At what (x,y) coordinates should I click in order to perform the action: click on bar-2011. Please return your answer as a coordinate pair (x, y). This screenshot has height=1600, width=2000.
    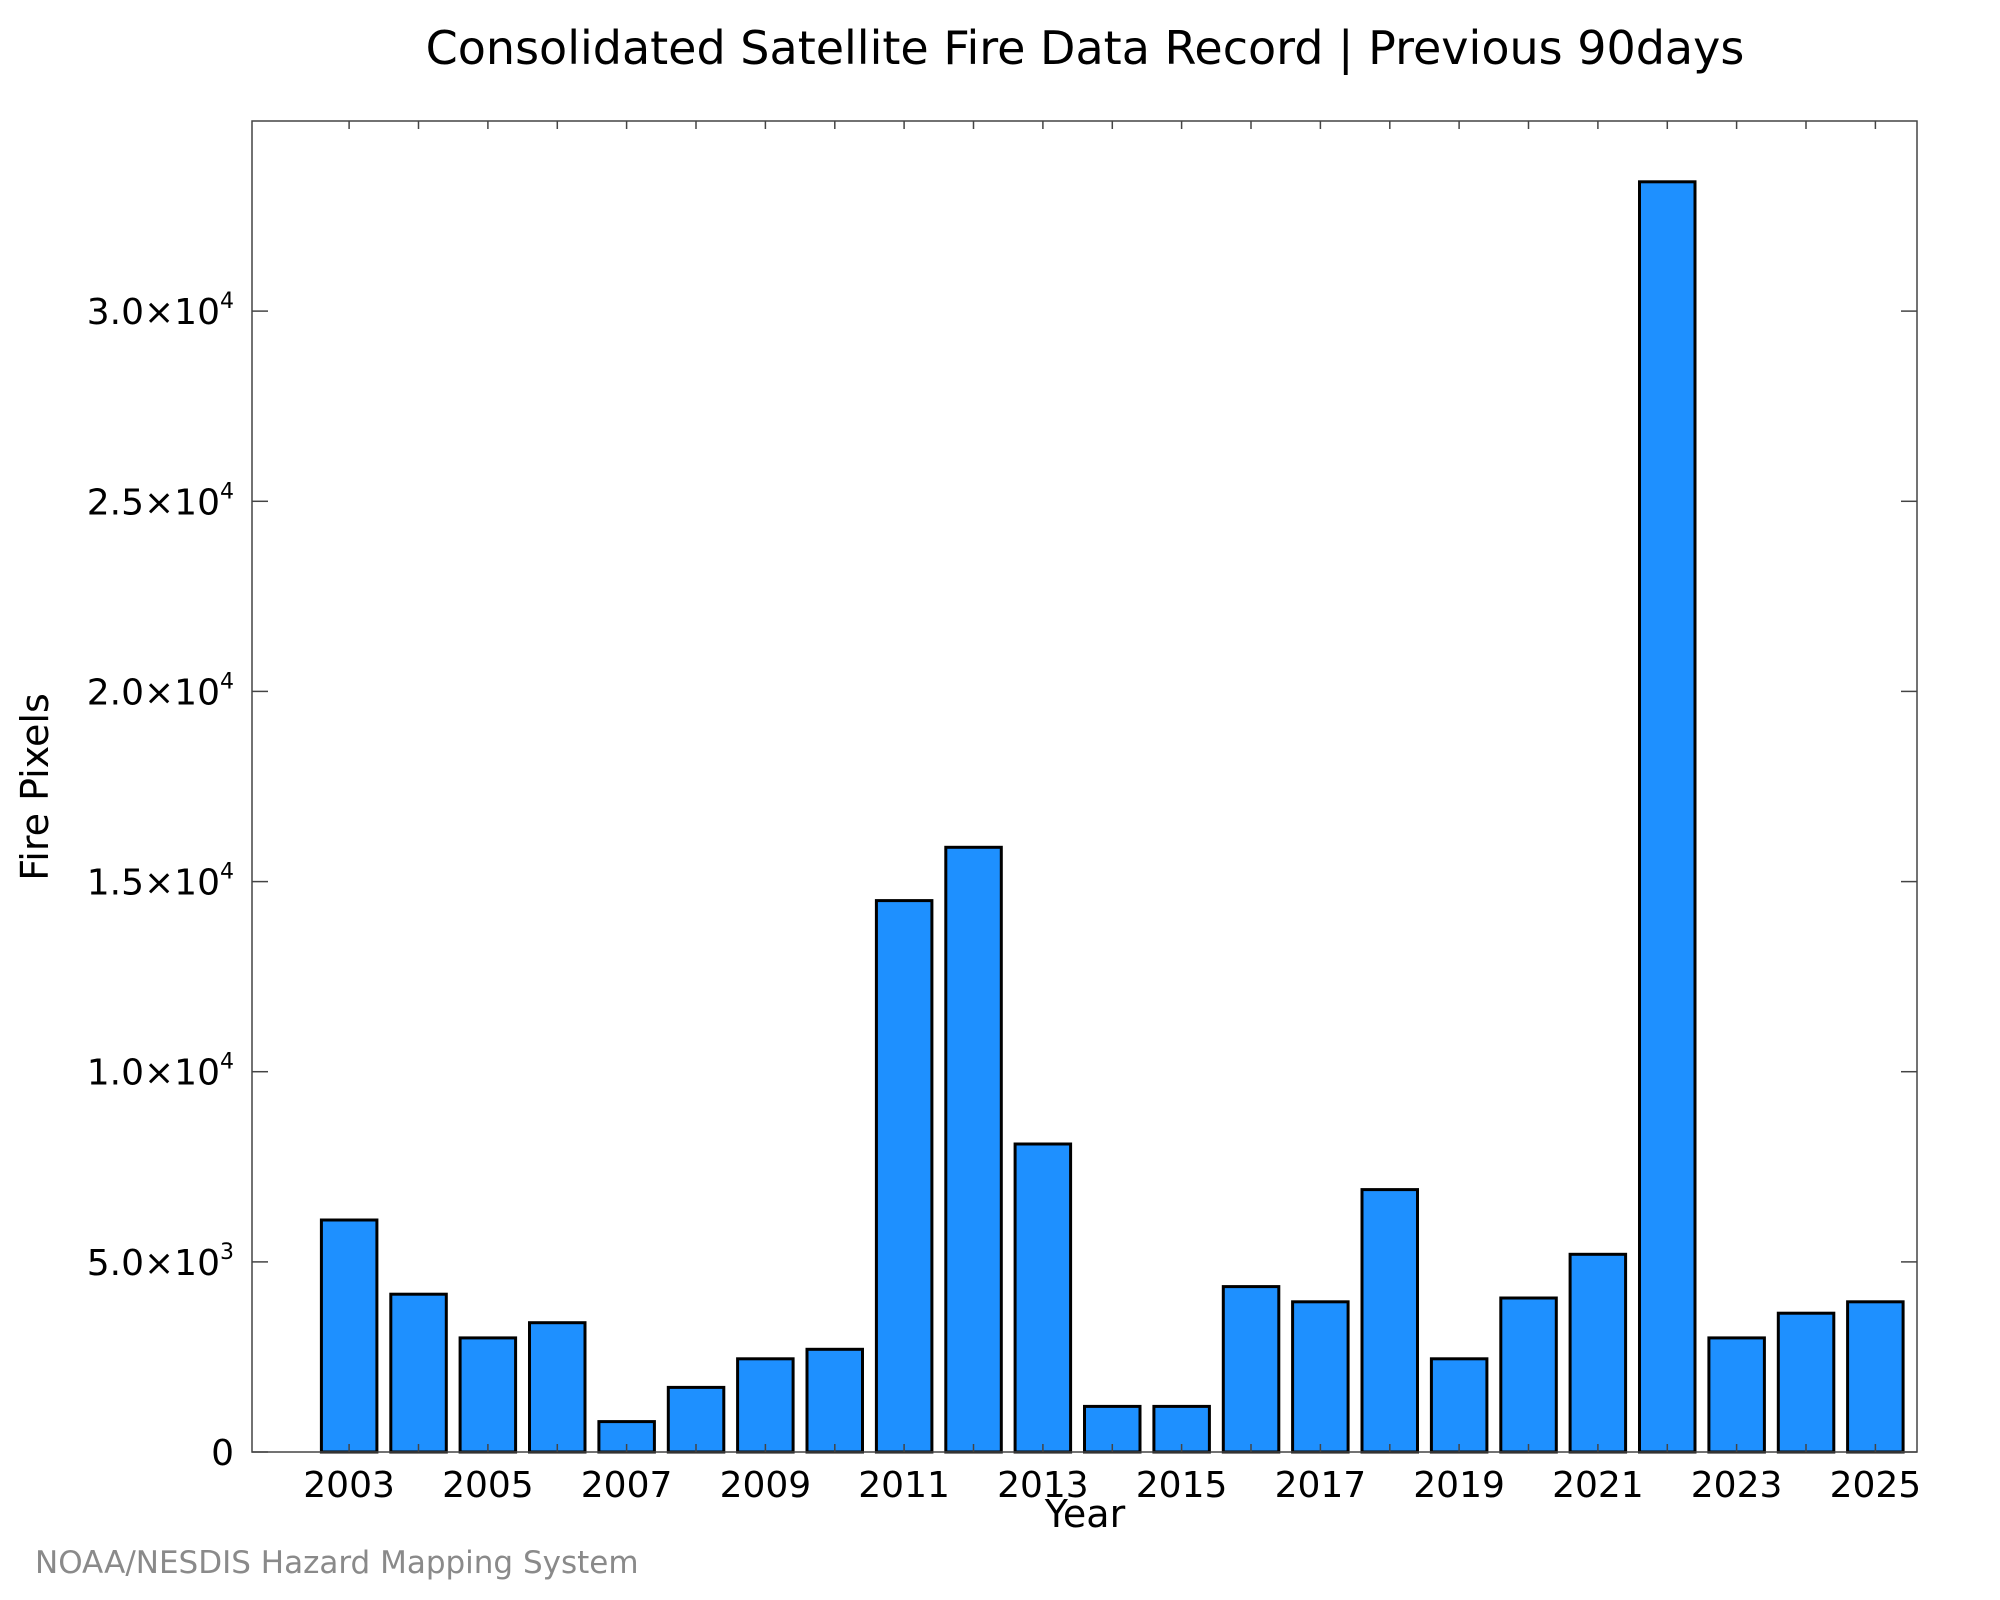
    Looking at the image, I should click on (904, 1176).